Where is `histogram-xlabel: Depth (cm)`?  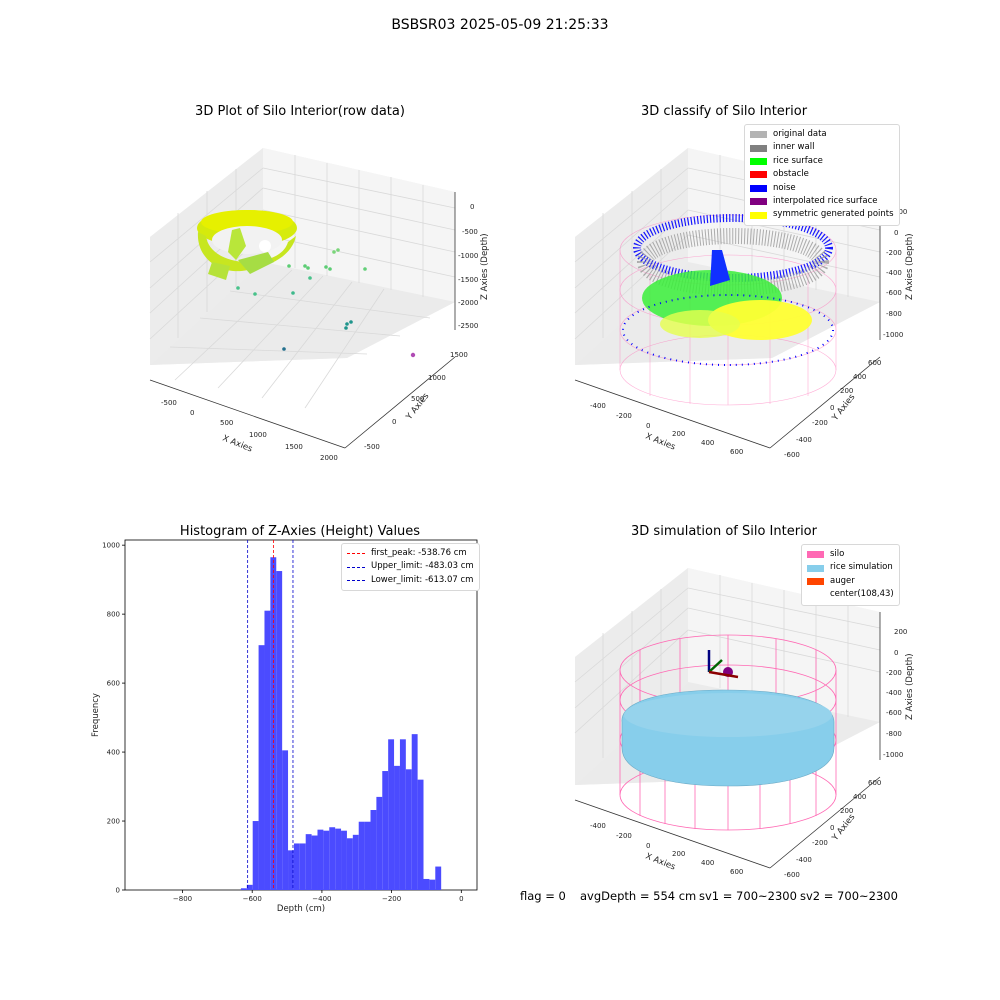
histogram-xlabel: Depth (cm) is located at coordinates (301, 909).